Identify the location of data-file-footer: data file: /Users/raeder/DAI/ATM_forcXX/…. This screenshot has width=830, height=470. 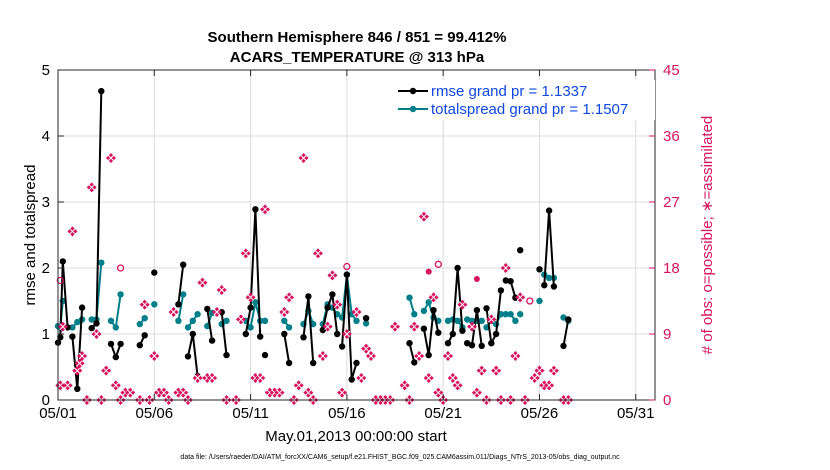
(400, 457).